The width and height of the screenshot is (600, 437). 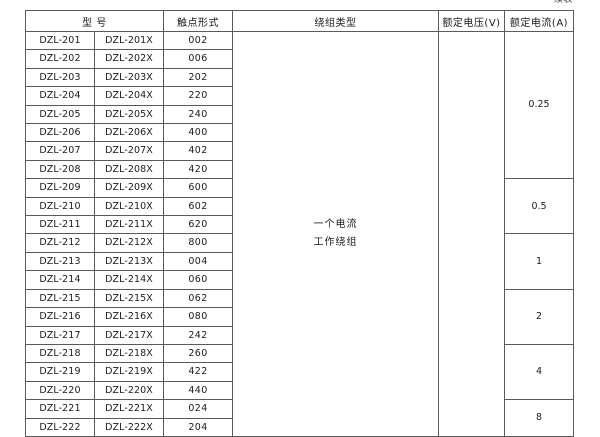 I want to click on table-row: DZL-217 DZL-217X 242, so click(x=299, y=335).